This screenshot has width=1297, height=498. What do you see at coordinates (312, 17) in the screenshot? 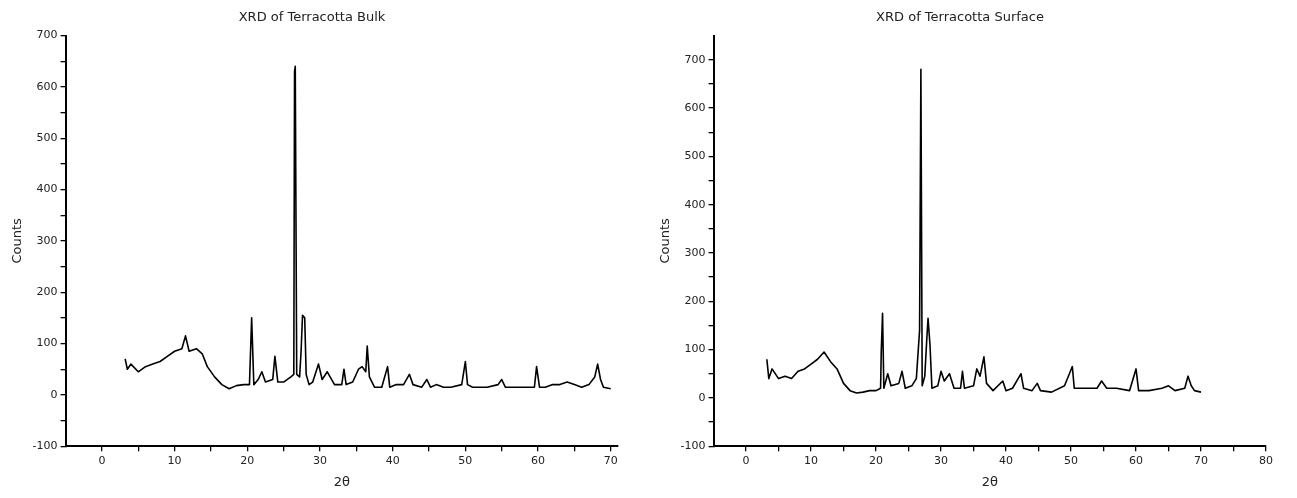
I see `chart-title: XRD of Terracotta Bulk` at bounding box center [312, 17].